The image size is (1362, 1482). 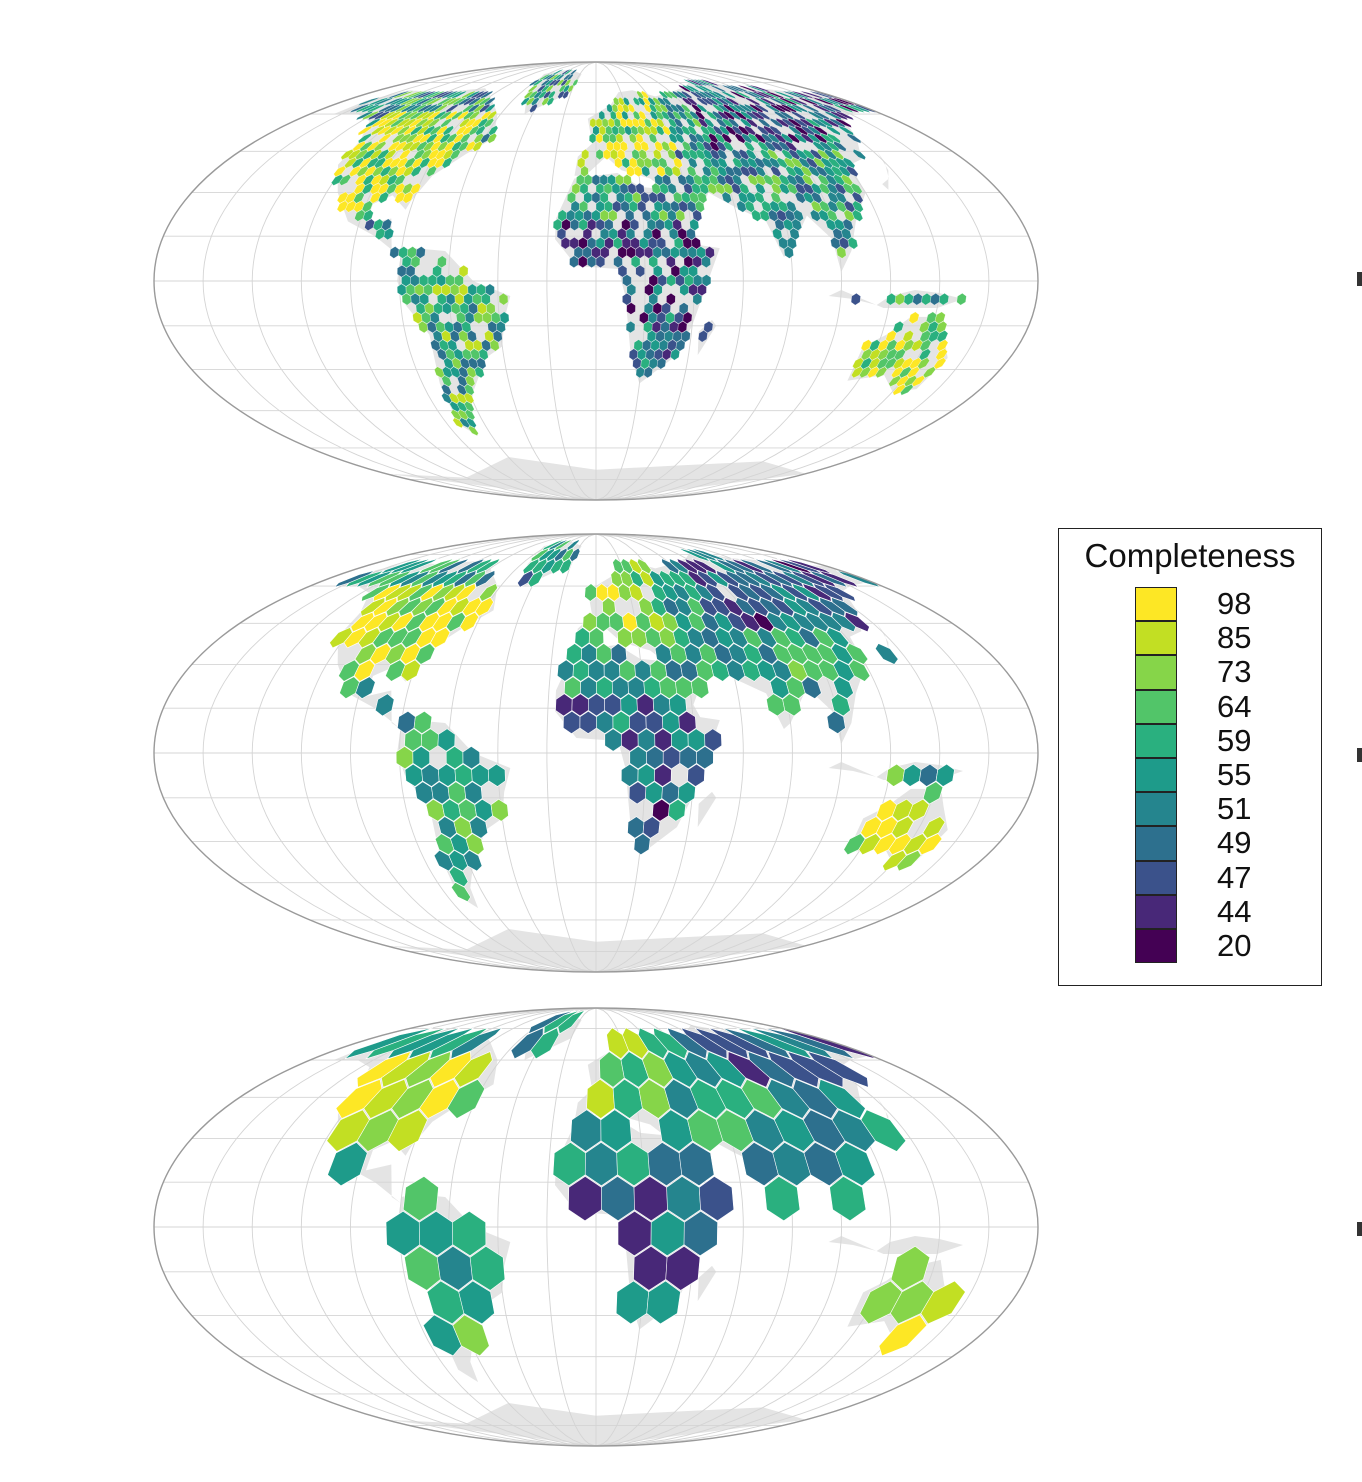 What do you see at coordinates (1359, 755) in the screenshot?
I see `edge-tick-mark` at bounding box center [1359, 755].